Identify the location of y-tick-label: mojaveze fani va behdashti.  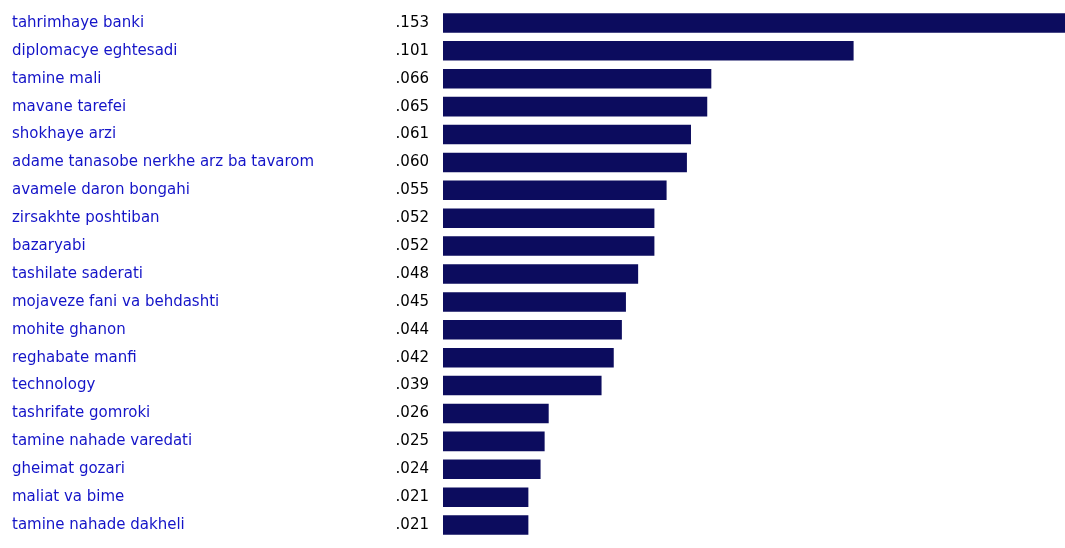
(116, 300).